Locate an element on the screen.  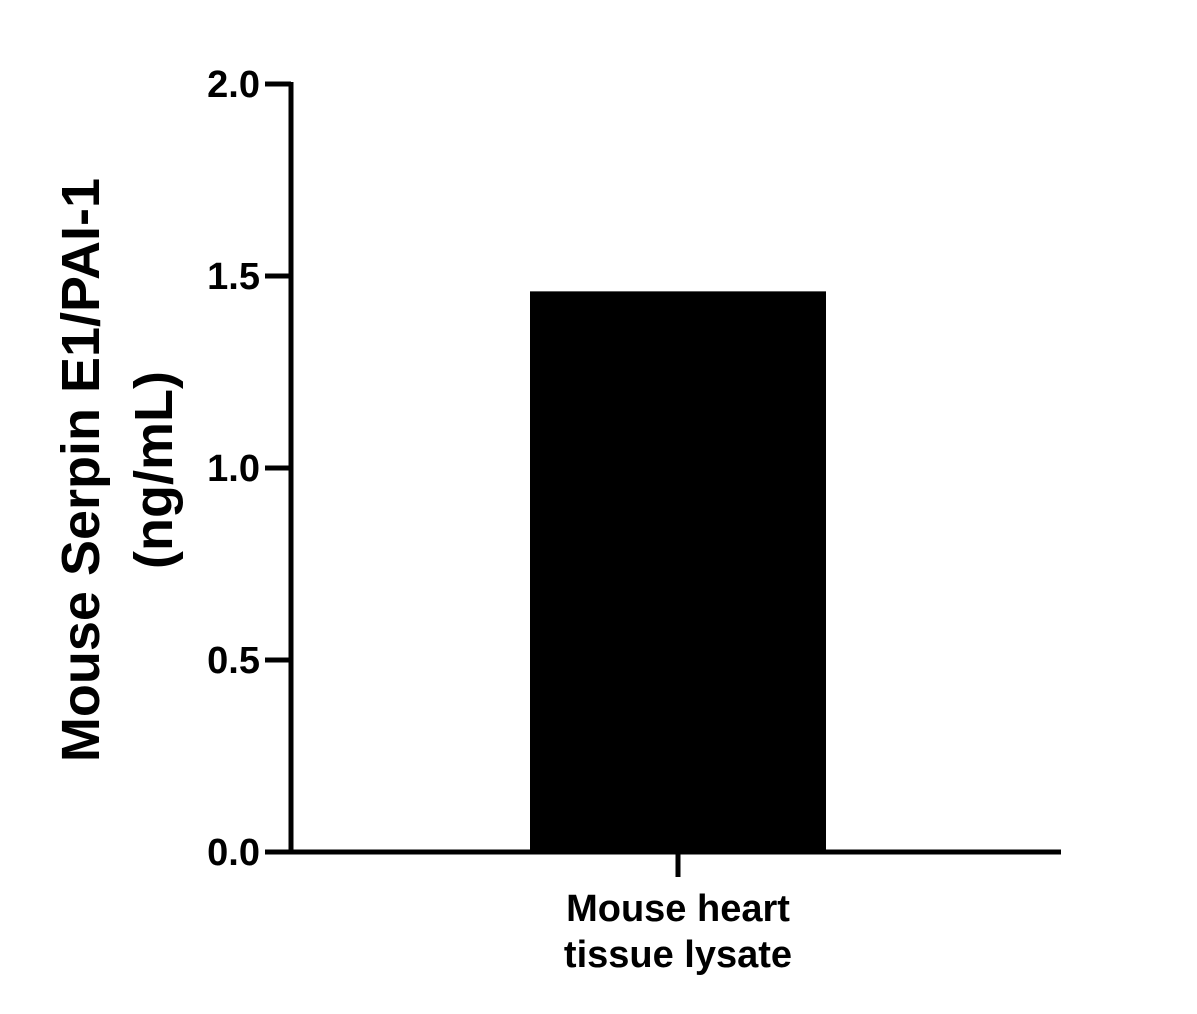
y-axis-label: Mouse Serpin E1/PAI-1 (ng/mL) is located at coordinates (117, 470).